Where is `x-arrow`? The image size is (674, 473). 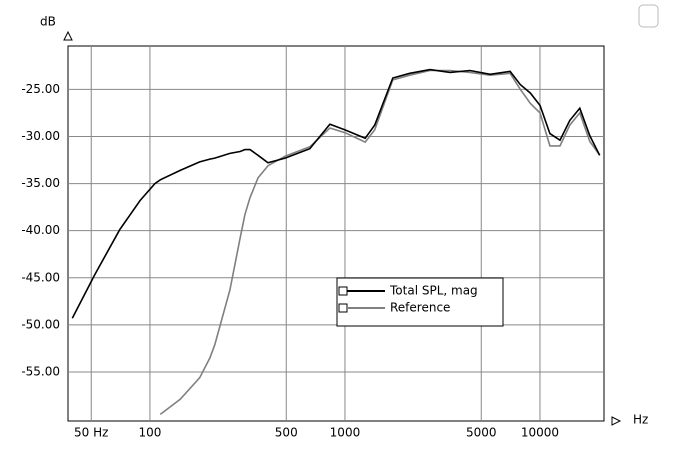
x-arrow is located at coordinates (616, 421).